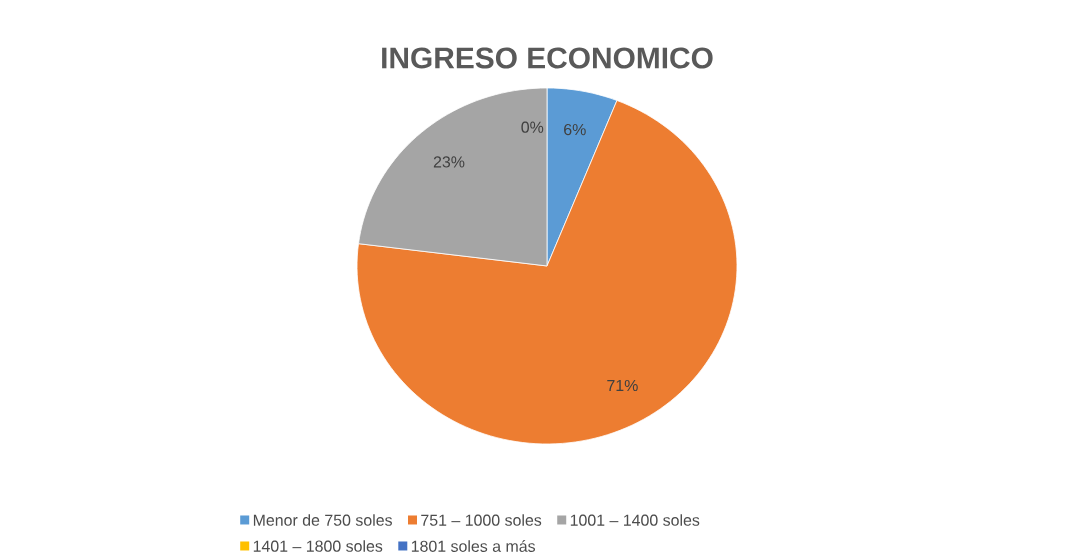 This screenshot has height=558, width=1069. What do you see at coordinates (322, 520) in the screenshot?
I see `legend-label: Menor de 750 soles` at bounding box center [322, 520].